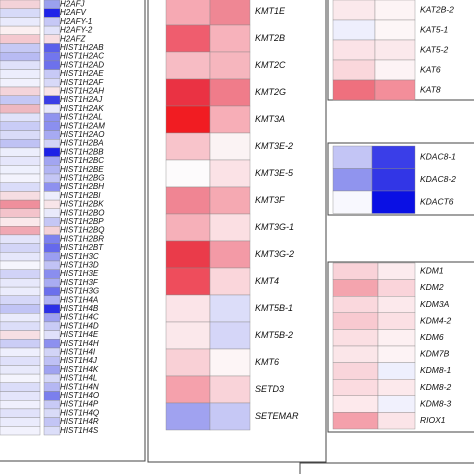 The image size is (474, 474). Describe the element at coordinates (432, 337) in the screenshot. I see `row-label: KDM6` at that location.